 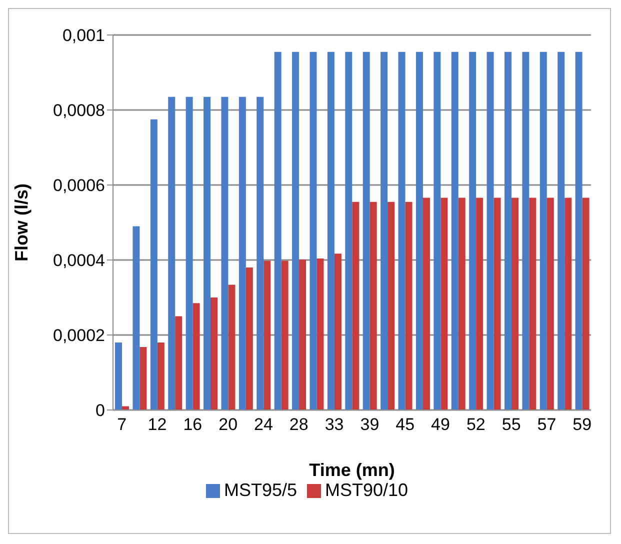 I want to click on x-tick-label: 57, so click(x=546, y=424).